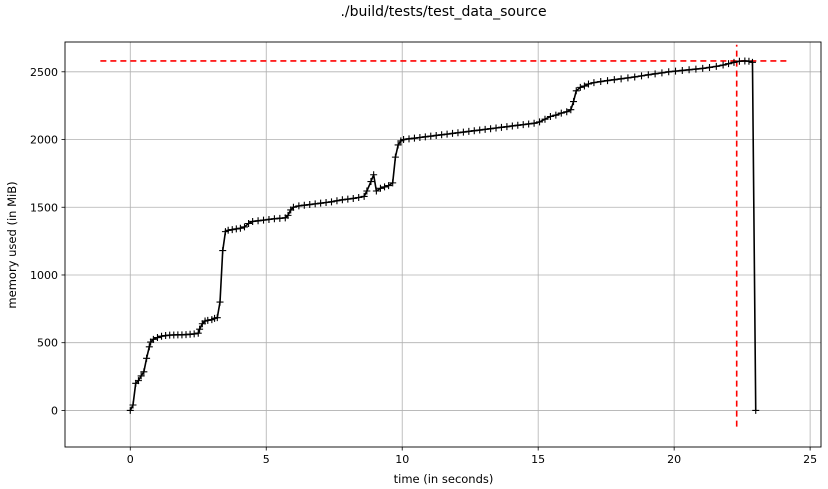 The height and width of the screenshot is (489, 828). Describe the element at coordinates (810, 459) in the screenshot. I see `x-tick-label: 25` at that location.